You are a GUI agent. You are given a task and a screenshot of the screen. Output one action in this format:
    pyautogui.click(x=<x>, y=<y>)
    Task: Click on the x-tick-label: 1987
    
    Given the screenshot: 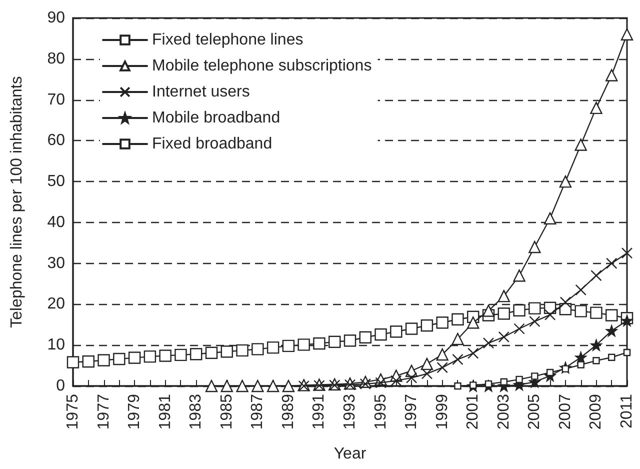 What is the action you would take?
    pyautogui.click(x=257, y=412)
    